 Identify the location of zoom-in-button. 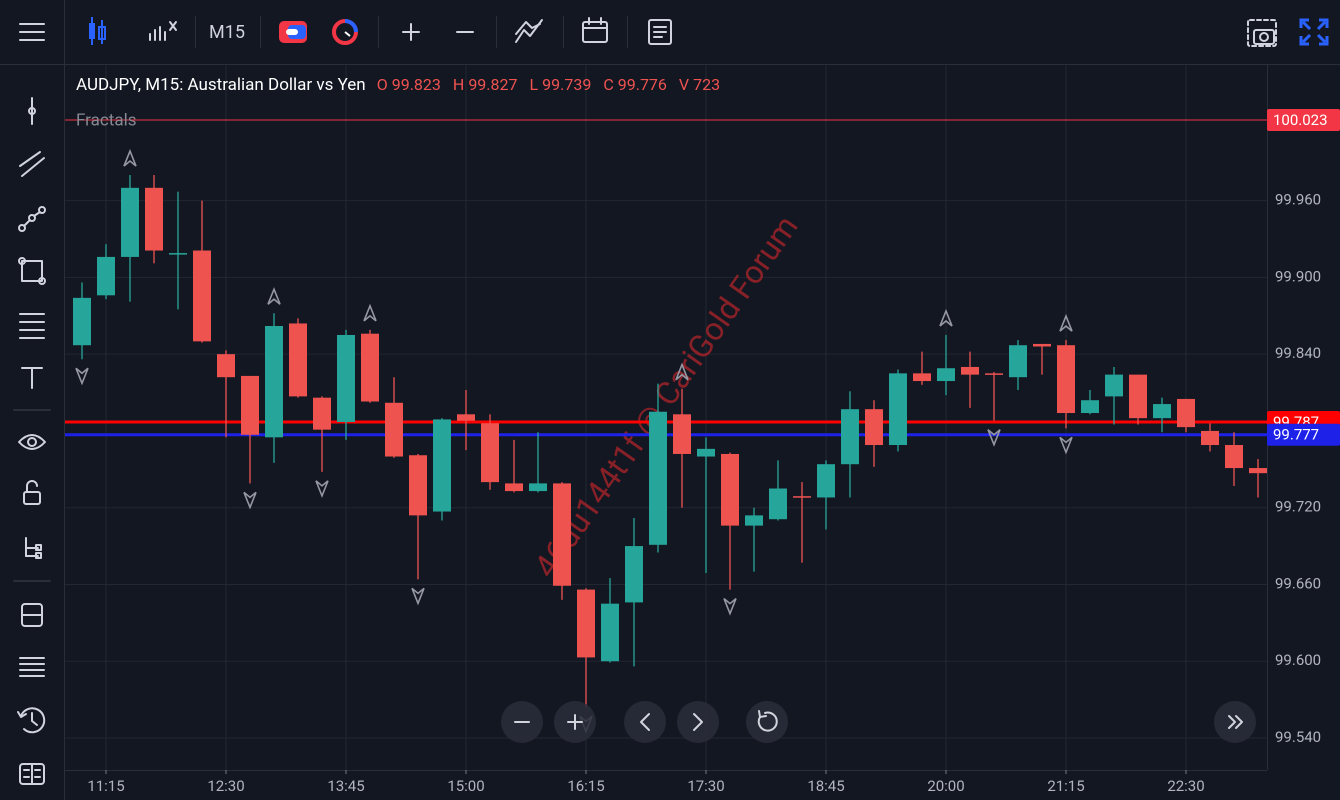
(411, 32).